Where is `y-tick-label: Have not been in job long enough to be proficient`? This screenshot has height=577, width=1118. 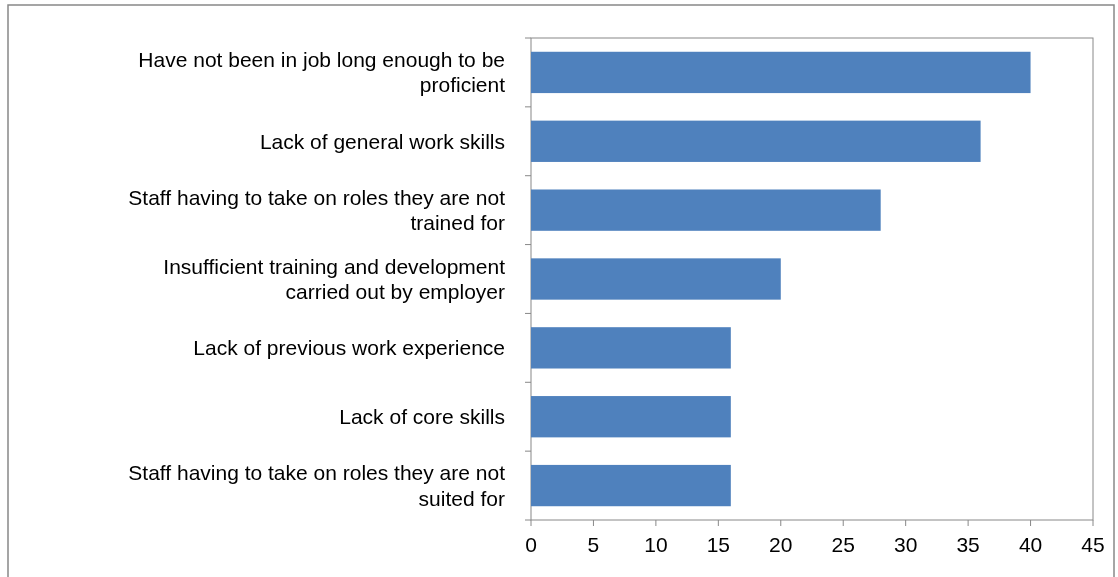 y-tick-label: Have not been in job long enough to be proficient is located at coordinates (322, 72).